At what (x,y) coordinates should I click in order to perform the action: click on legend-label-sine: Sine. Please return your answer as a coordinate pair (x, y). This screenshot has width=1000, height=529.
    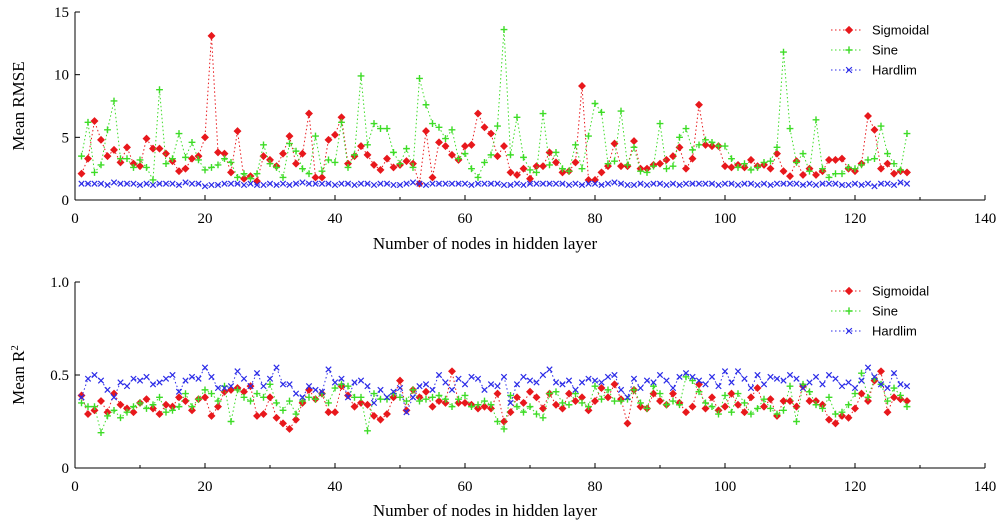
    Looking at the image, I should click on (885, 50).